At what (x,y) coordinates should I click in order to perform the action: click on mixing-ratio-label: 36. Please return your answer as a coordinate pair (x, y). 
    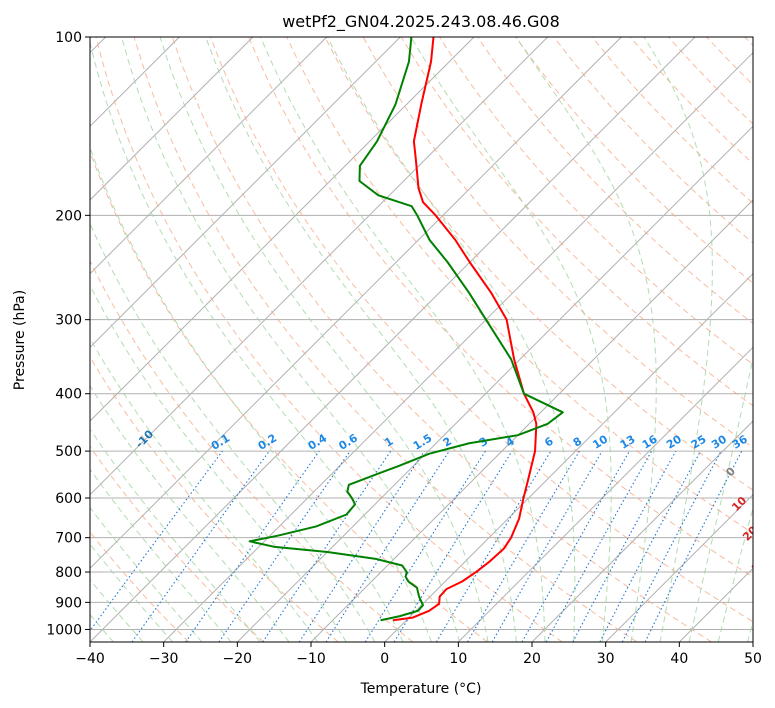
    Looking at the image, I should click on (740, 441).